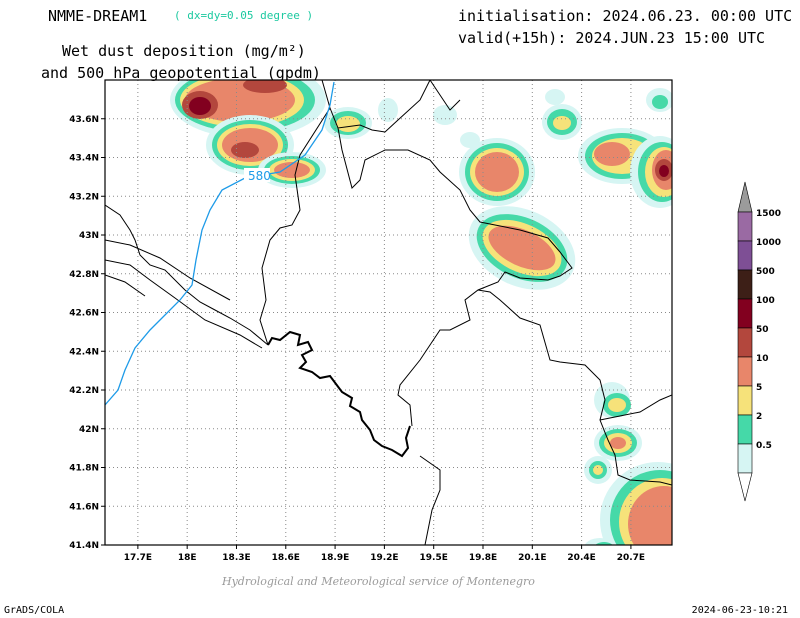 This screenshot has height=618, width=800. I want to click on lon-tick-label: 17.7E, so click(138, 558).